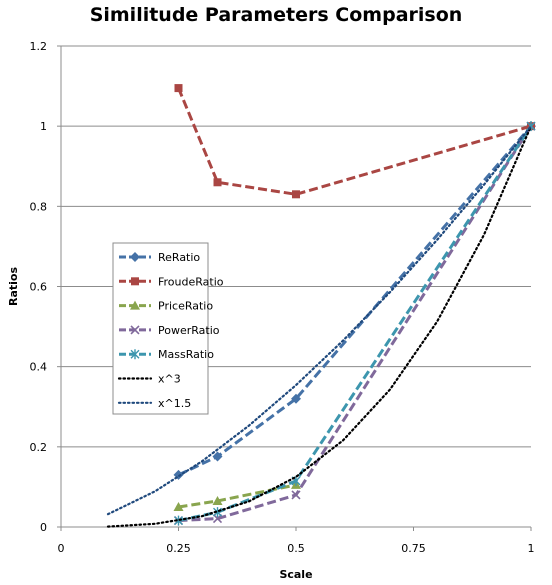 The width and height of the screenshot is (552, 585). What do you see at coordinates (185, 306) in the screenshot?
I see `legend-label: PriceRatio` at bounding box center [185, 306].